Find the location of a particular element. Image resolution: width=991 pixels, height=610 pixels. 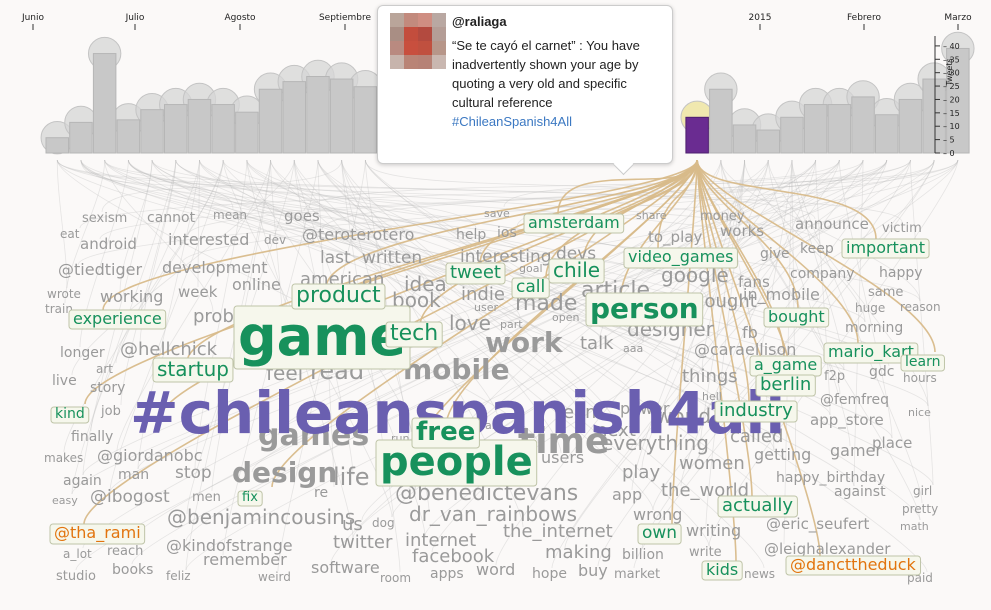

word-label: app_store is located at coordinates (847, 420).